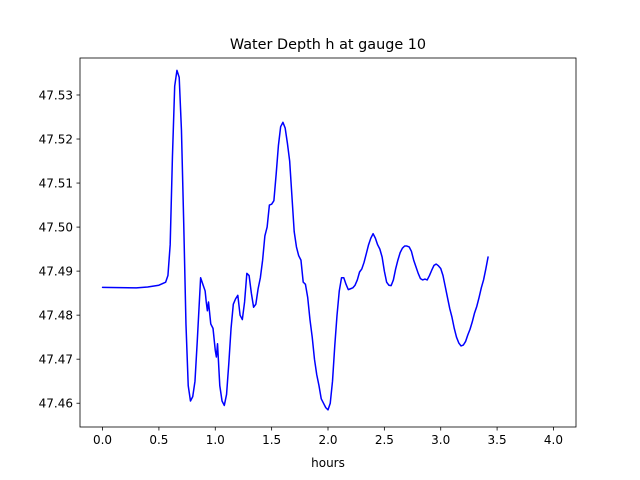  I want to click on x-tick-label: 3.5, so click(497, 440).